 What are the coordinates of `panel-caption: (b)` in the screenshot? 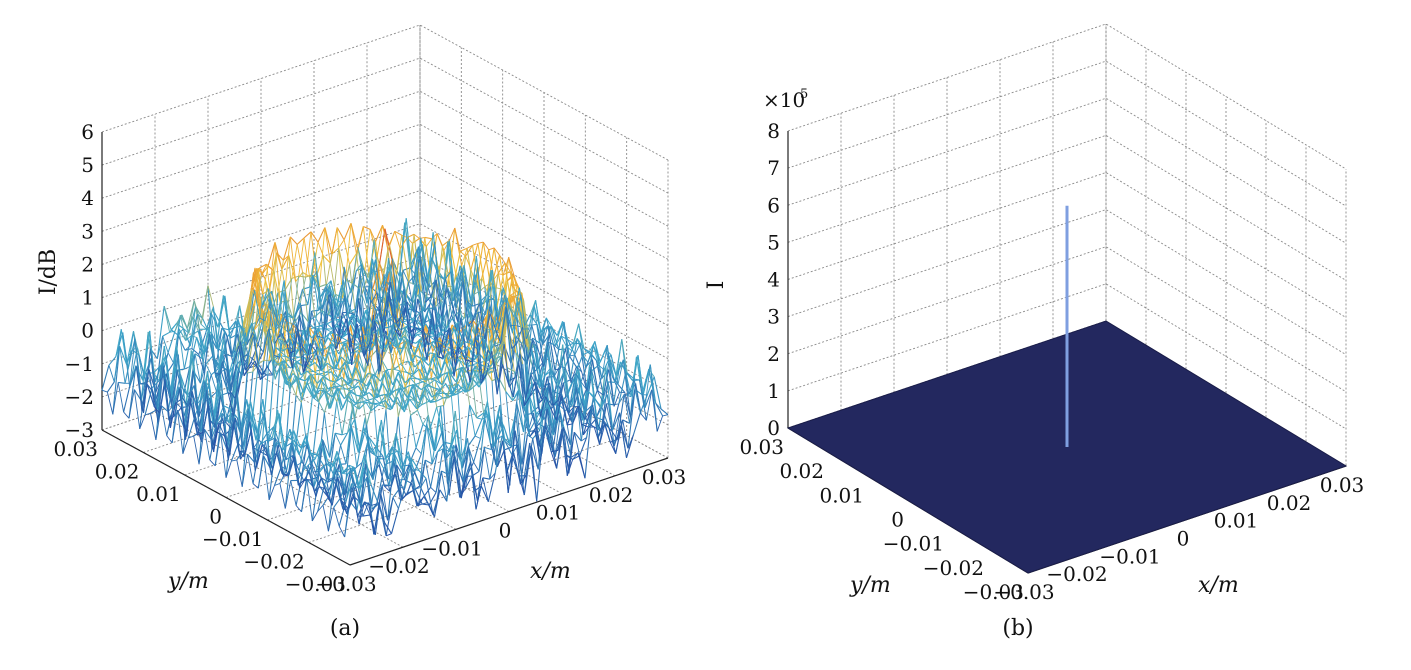 It's located at (1017, 628).